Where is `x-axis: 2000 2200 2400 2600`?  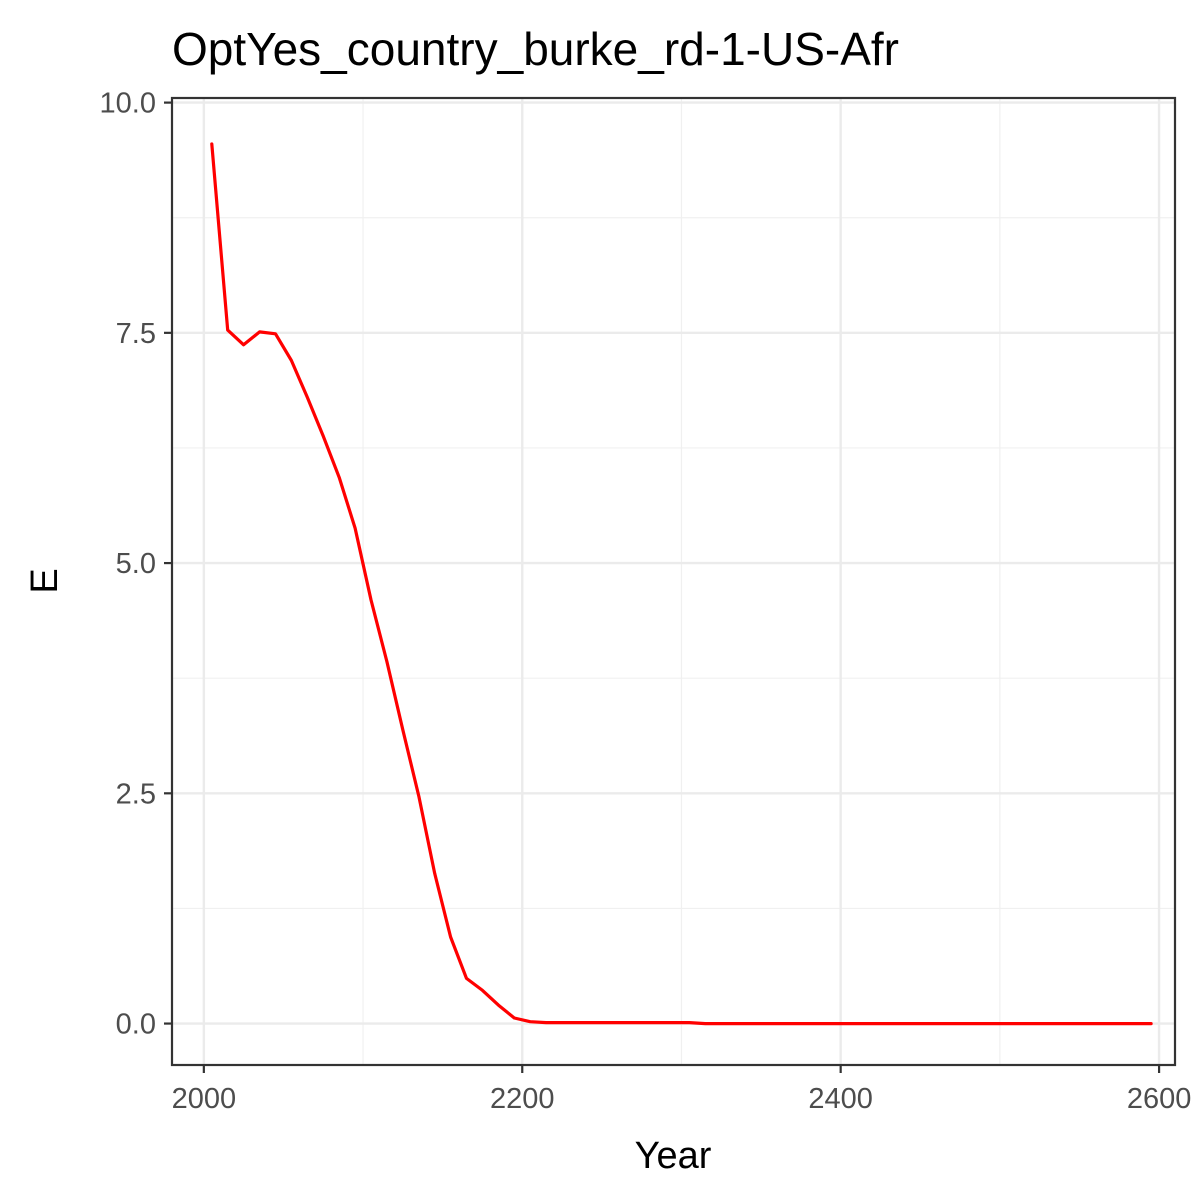
x-axis: 2000 2200 2400 2600 is located at coordinates (682, 1090).